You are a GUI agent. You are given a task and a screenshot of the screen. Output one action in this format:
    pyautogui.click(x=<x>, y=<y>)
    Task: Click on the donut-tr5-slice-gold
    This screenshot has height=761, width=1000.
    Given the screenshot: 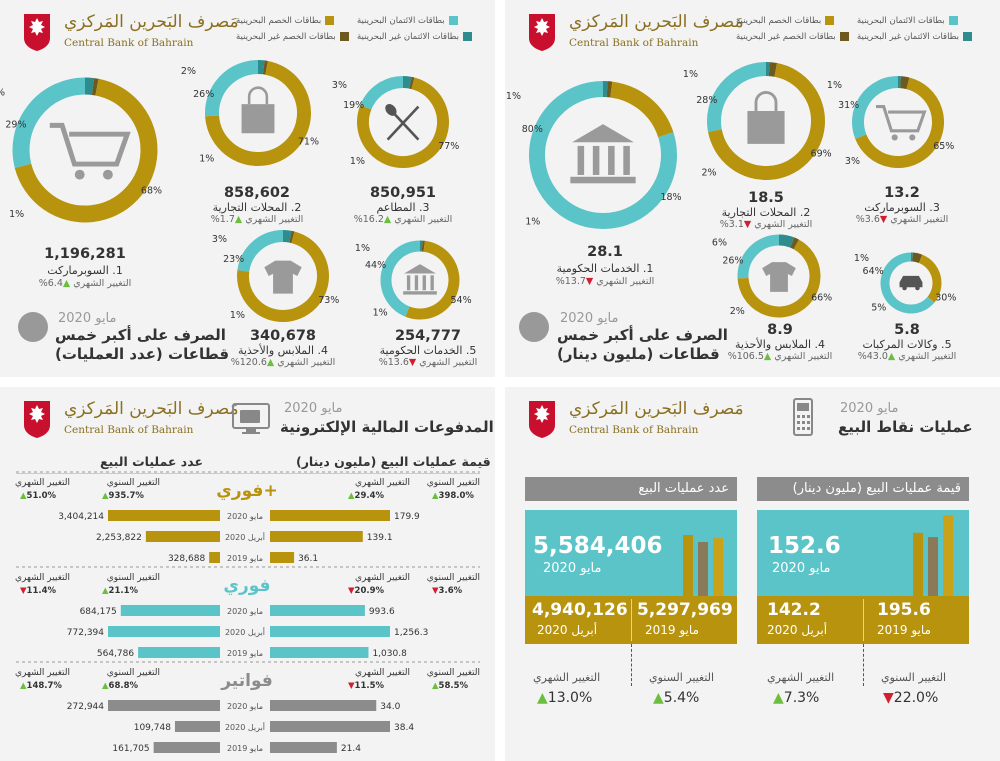 What is the action you would take?
    pyautogui.click(x=930, y=278)
    